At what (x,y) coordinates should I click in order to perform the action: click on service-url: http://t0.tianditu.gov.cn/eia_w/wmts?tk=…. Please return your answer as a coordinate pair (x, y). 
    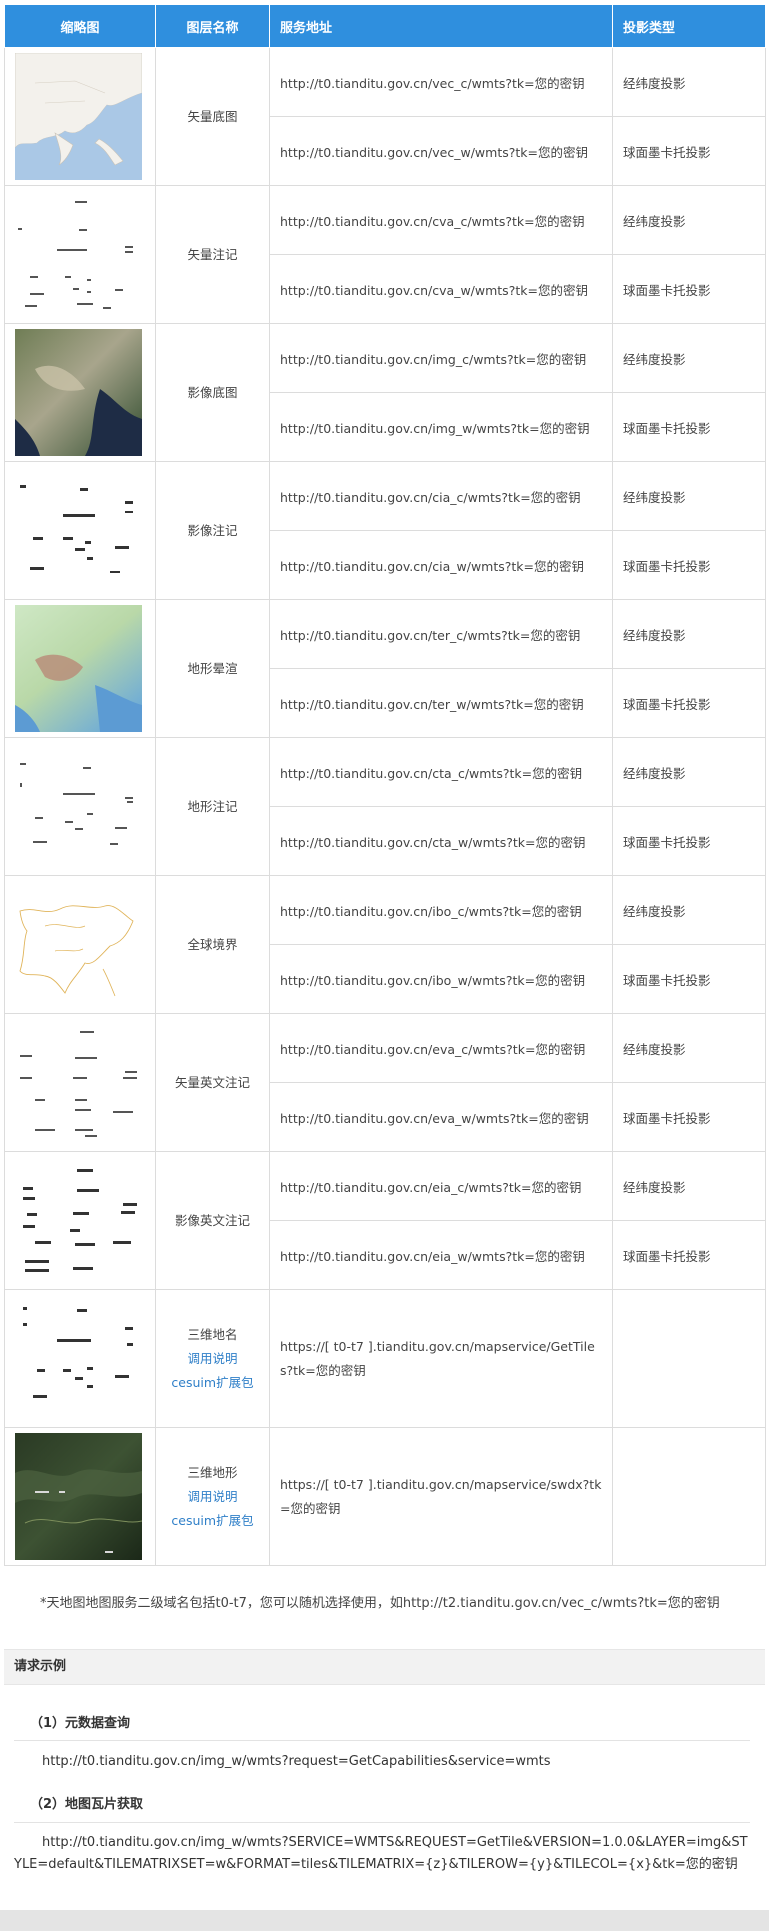
    Looking at the image, I should click on (441, 1255).